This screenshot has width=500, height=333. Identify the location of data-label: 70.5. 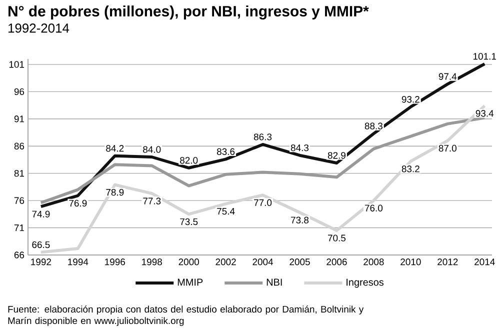
(337, 238).